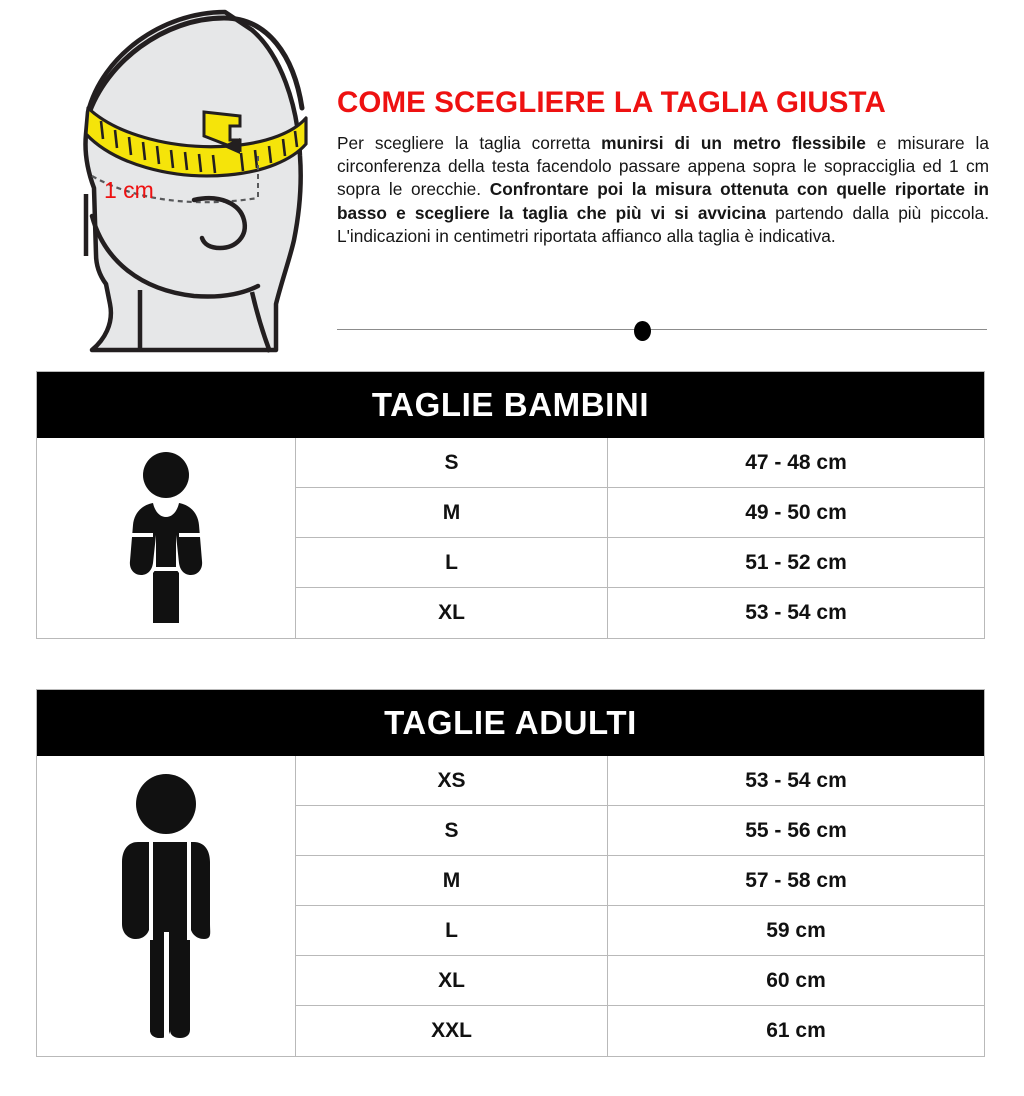 The height and width of the screenshot is (1096, 1024). I want to click on adult-figure-icon, so click(166, 906).